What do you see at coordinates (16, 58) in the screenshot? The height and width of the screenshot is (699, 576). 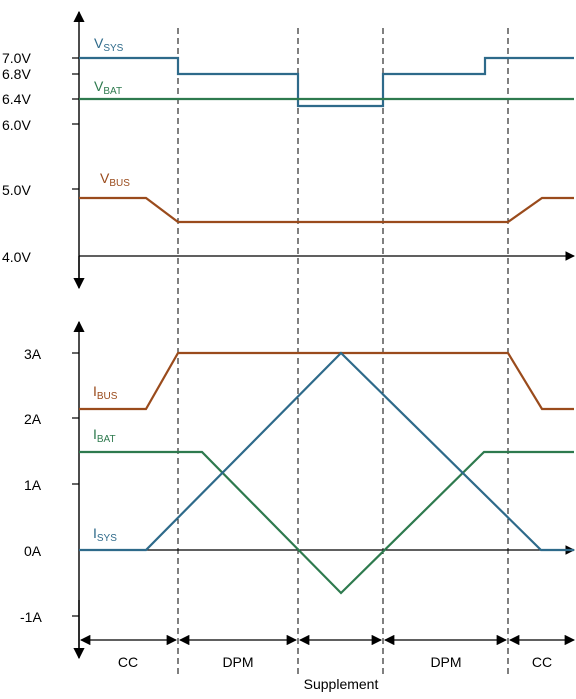 I see `tick-label-7v: 7.0V` at bounding box center [16, 58].